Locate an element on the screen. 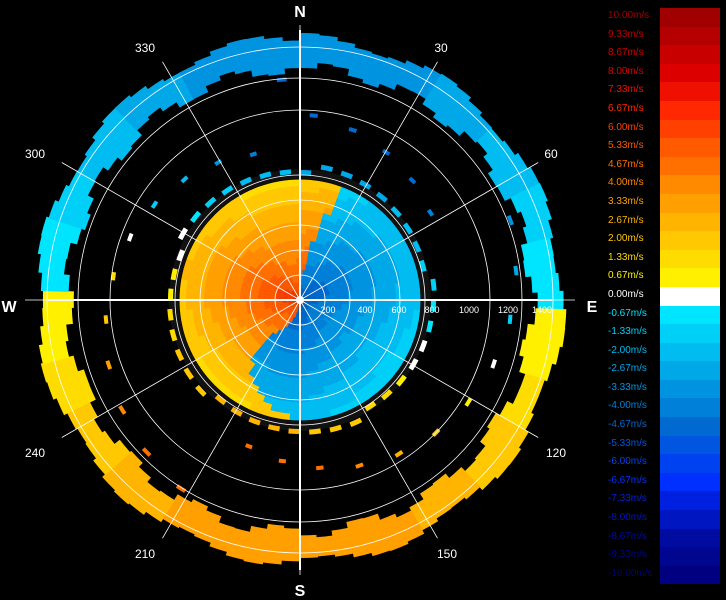  legend-label: 5.33m/s is located at coordinates (626, 146).